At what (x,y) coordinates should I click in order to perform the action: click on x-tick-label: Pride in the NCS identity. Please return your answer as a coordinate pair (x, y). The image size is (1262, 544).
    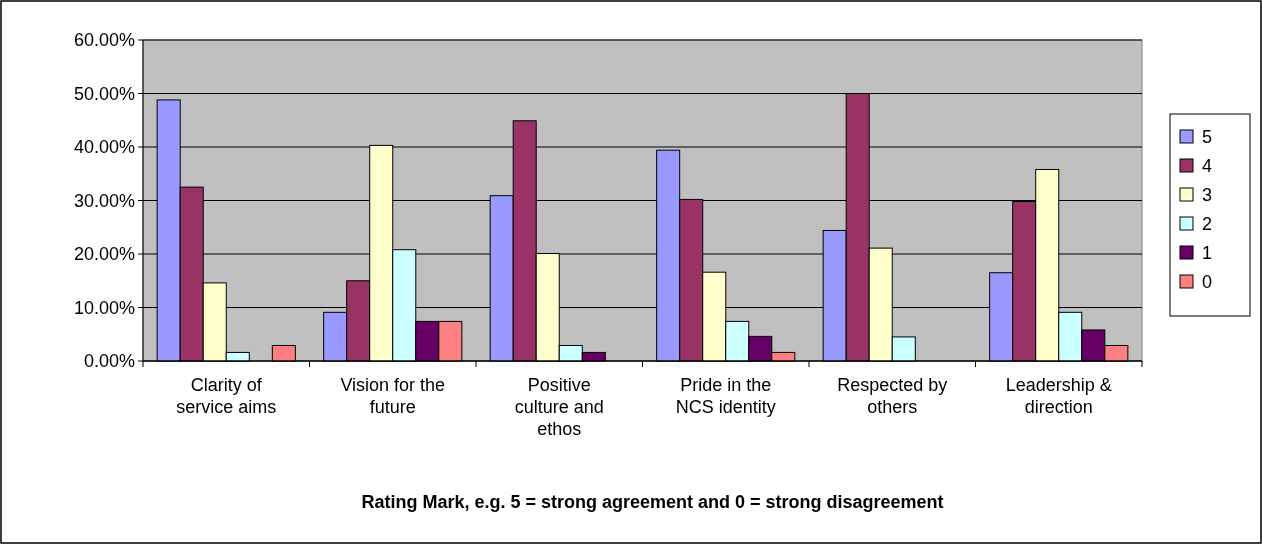
    Looking at the image, I should click on (725, 396).